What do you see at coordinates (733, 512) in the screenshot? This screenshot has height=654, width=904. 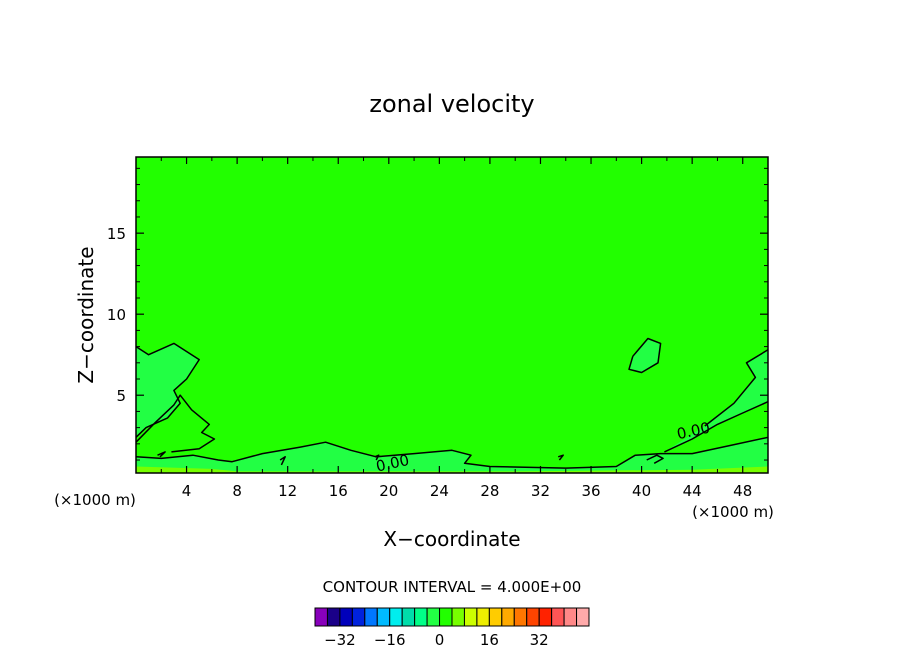 I see `x-unit-right: (×1000 m)` at bounding box center [733, 512].